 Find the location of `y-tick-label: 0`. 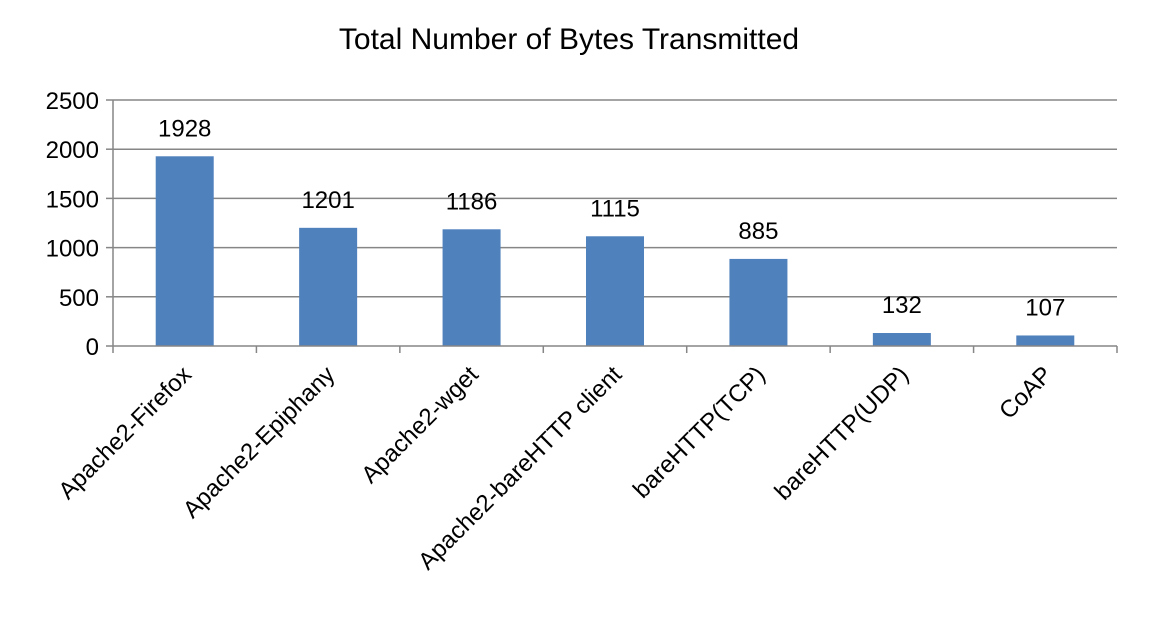

y-tick-label: 0 is located at coordinates (92, 347).